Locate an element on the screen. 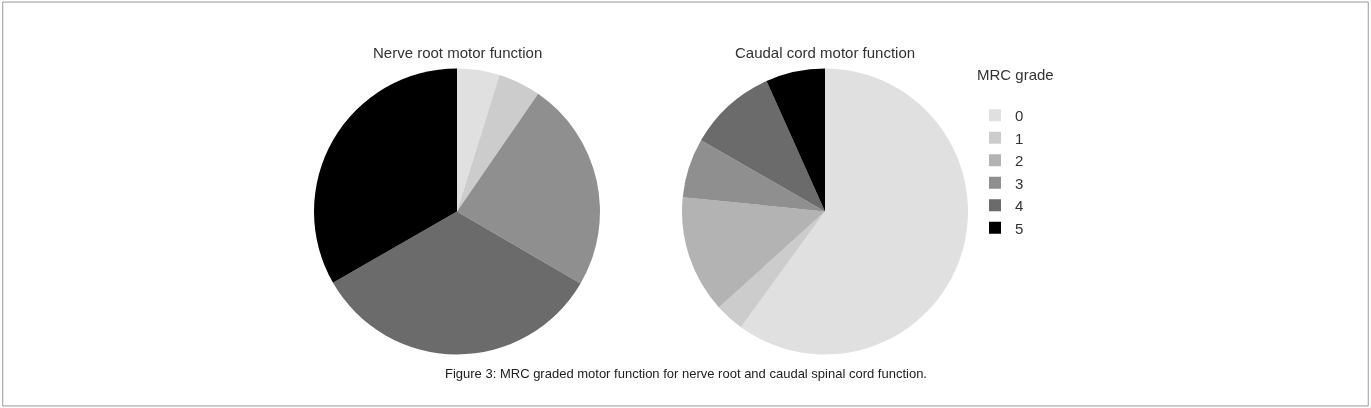  legend-label: 2 is located at coordinates (1019, 161).